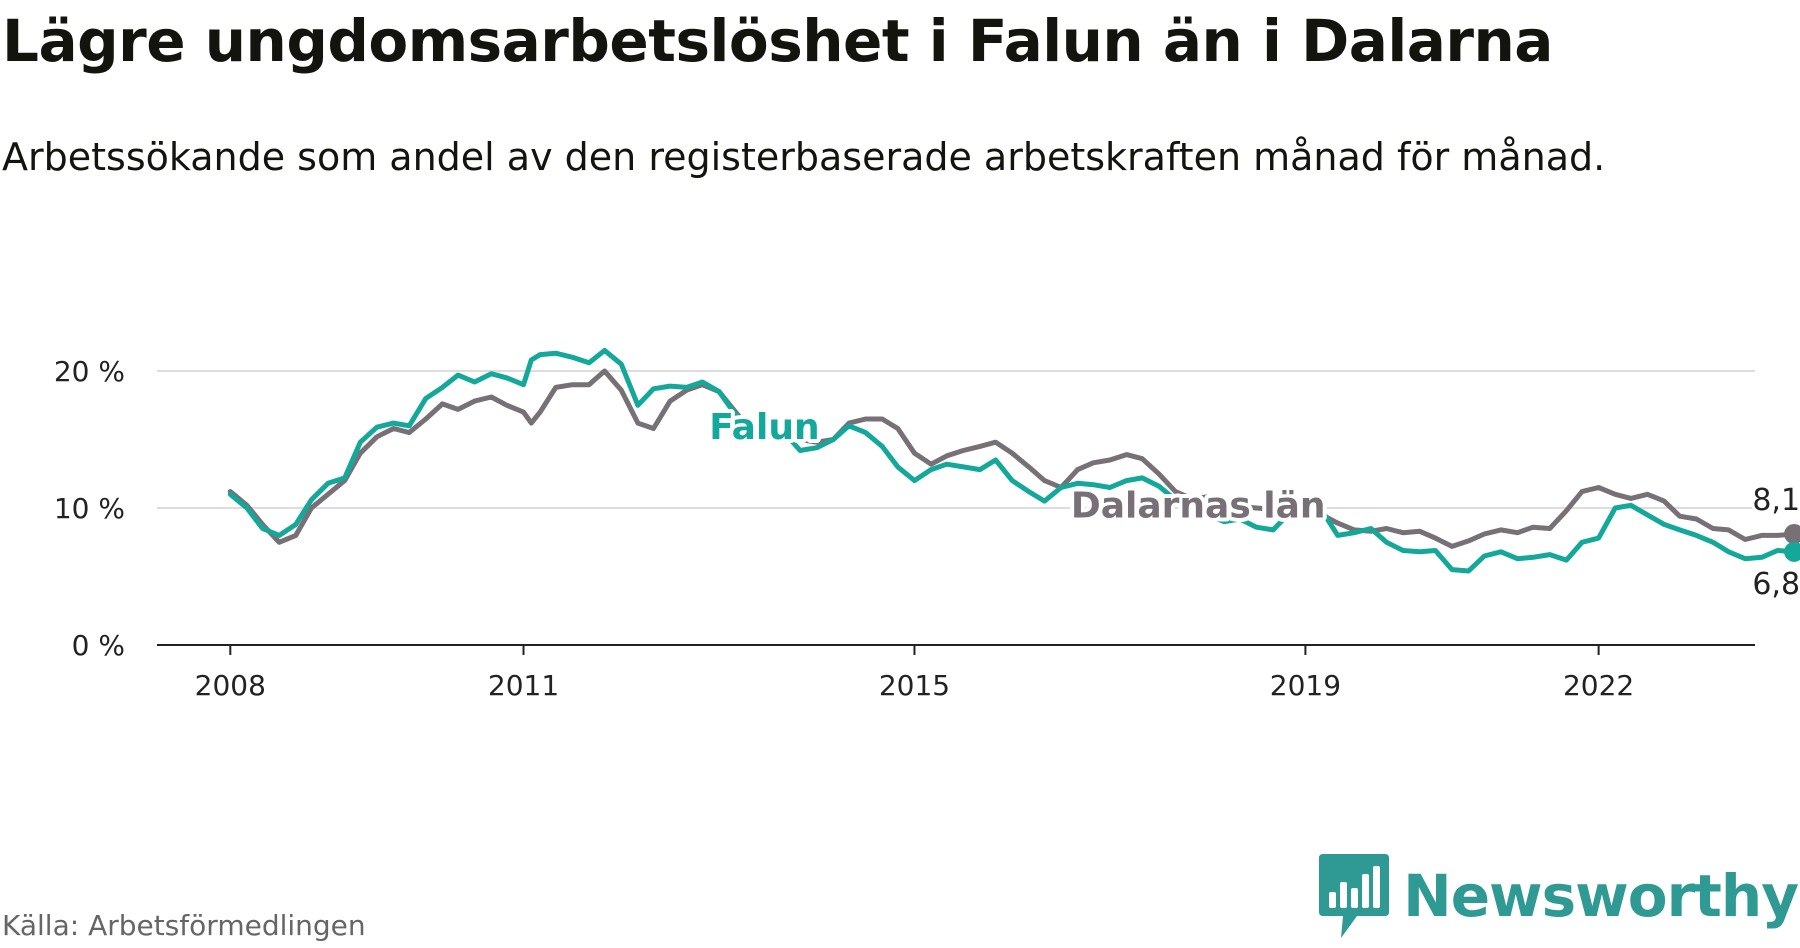  I want to click on x-tick-label: 2022, so click(1598, 685).